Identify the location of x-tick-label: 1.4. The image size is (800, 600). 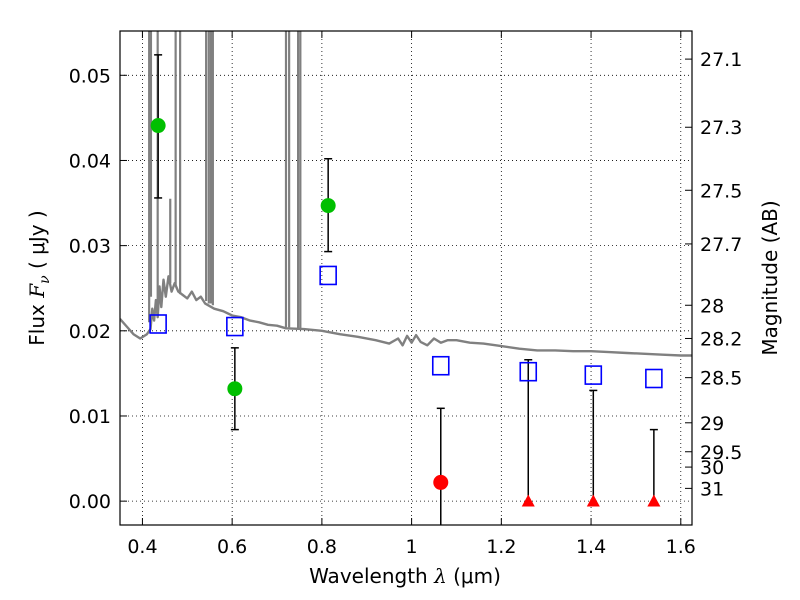
(591, 547).